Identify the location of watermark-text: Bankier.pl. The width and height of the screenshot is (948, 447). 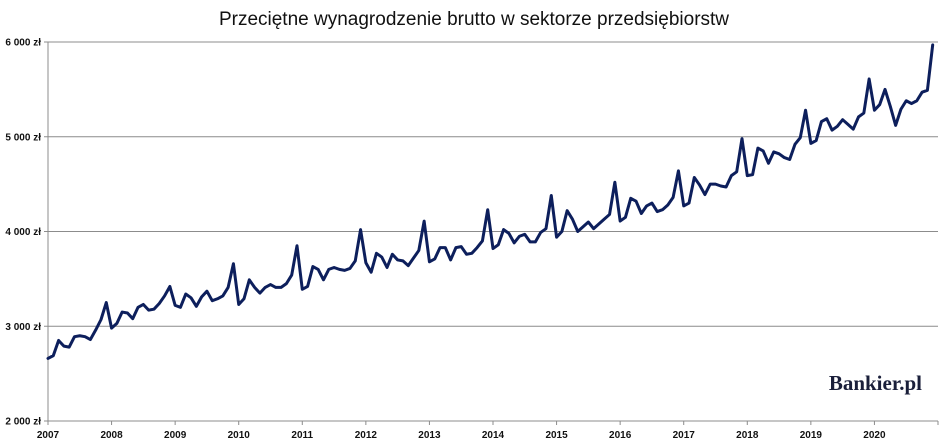
(875, 383).